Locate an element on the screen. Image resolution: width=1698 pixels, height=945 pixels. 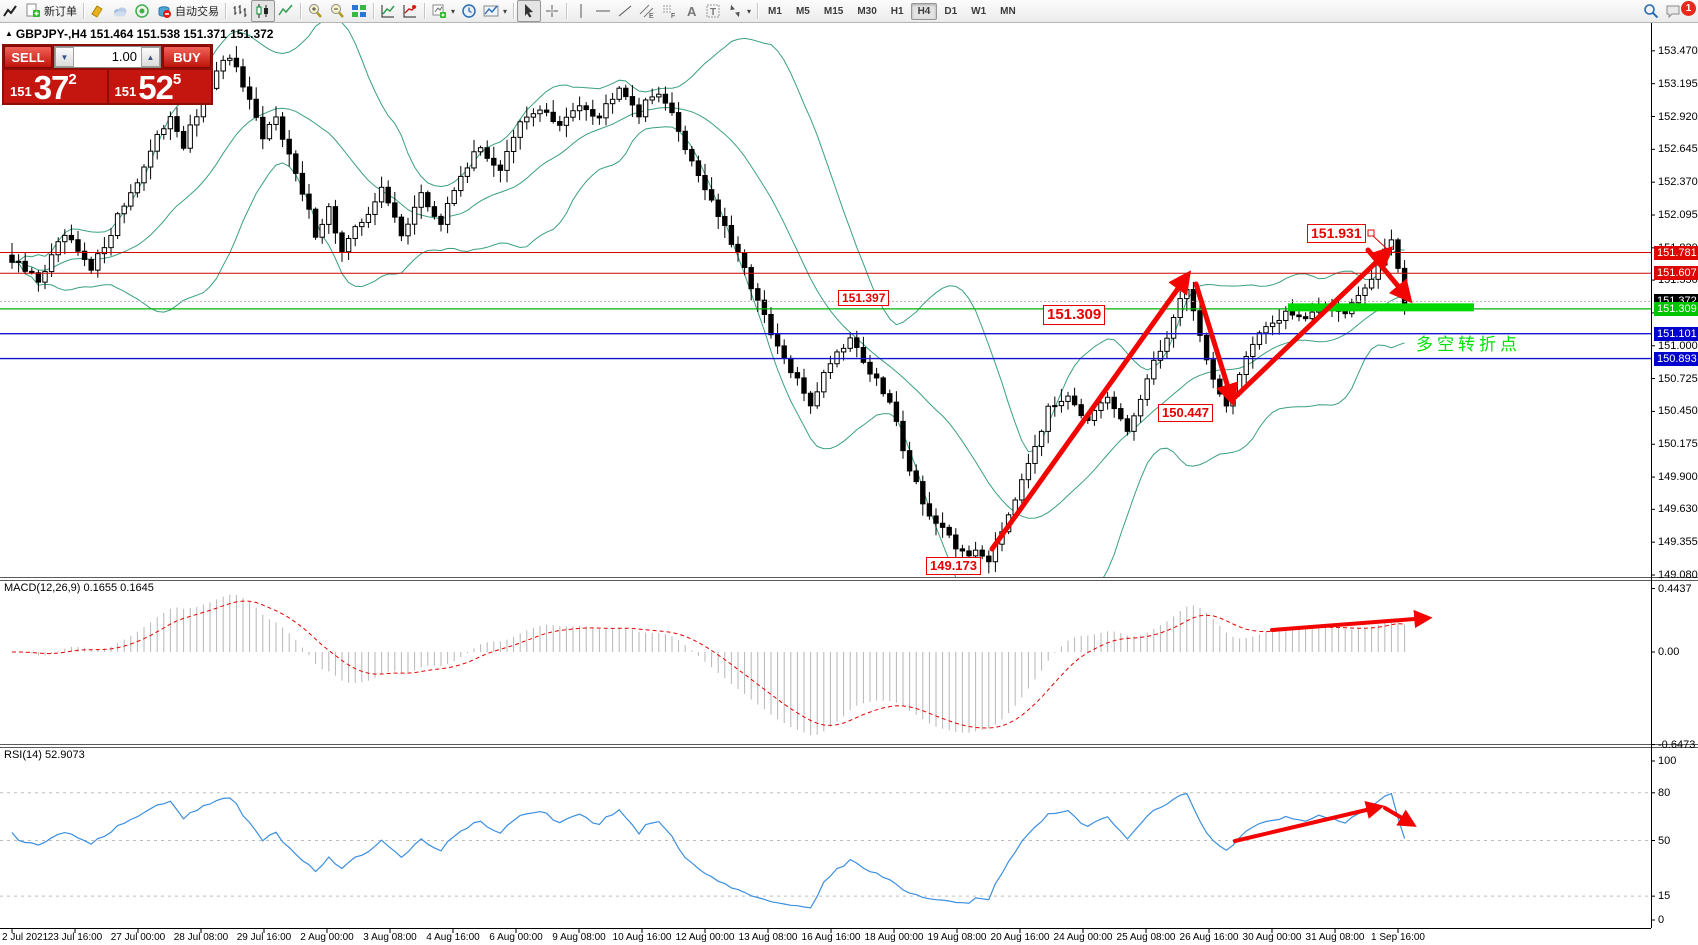
timeframe-button-m15: M15 is located at coordinates (833, 11).